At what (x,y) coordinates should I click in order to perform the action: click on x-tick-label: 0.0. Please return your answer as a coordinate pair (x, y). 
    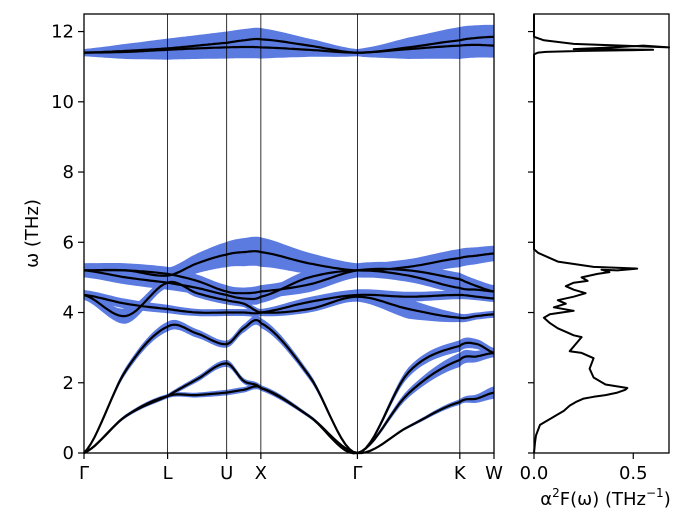
    Looking at the image, I should click on (534, 473).